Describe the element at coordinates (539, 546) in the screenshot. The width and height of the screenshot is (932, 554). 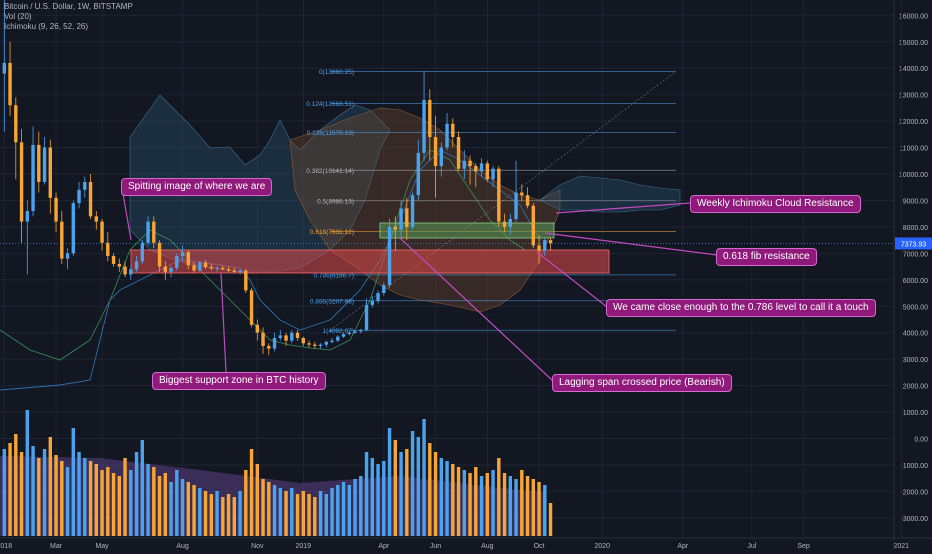
I see `time-tick-label: Oct` at that location.